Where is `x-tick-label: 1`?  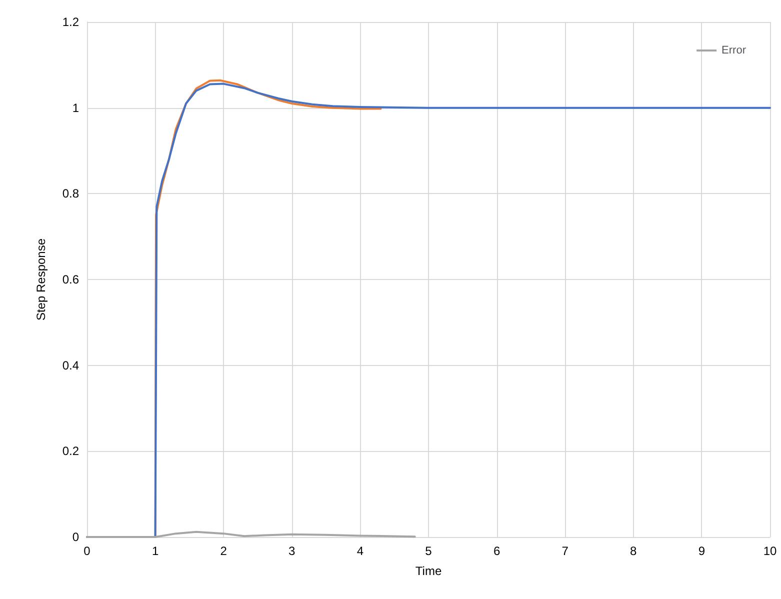 x-tick-label: 1 is located at coordinates (155, 551).